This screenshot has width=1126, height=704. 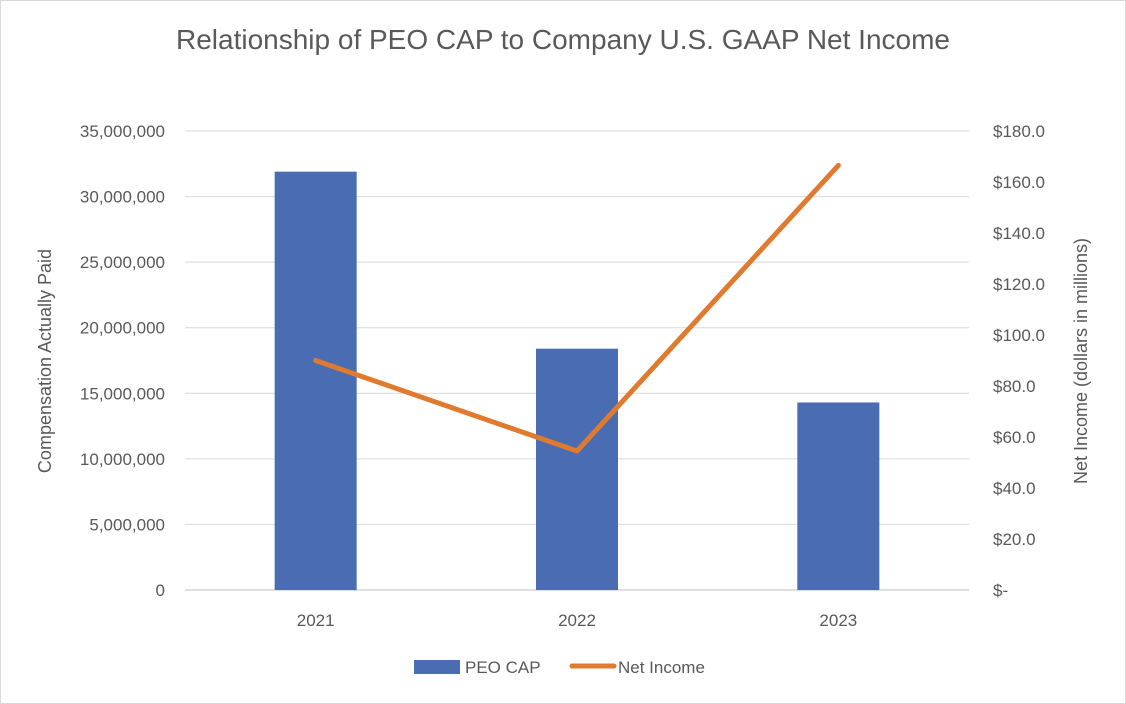 What do you see at coordinates (1019, 335) in the screenshot?
I see `right-tick-label: $100.0` at bounding box center [1019, 335].